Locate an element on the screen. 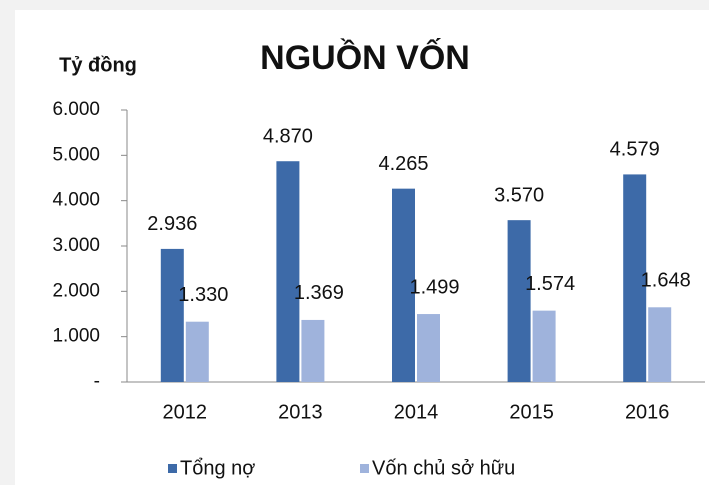 Image resolution: width=709 pixels, height=485 pixels. y-tick-label: 2.000 is located at coordinates (76, 290).